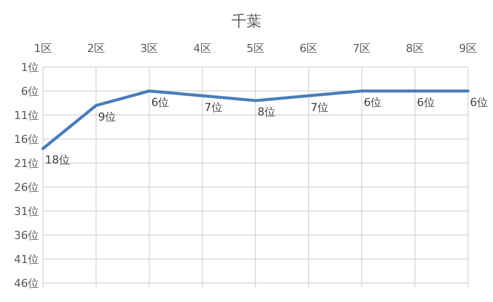 The width and height of the screenshot is (493, 302). I want to click on y-tick-label: 31位, so click(26, 211).